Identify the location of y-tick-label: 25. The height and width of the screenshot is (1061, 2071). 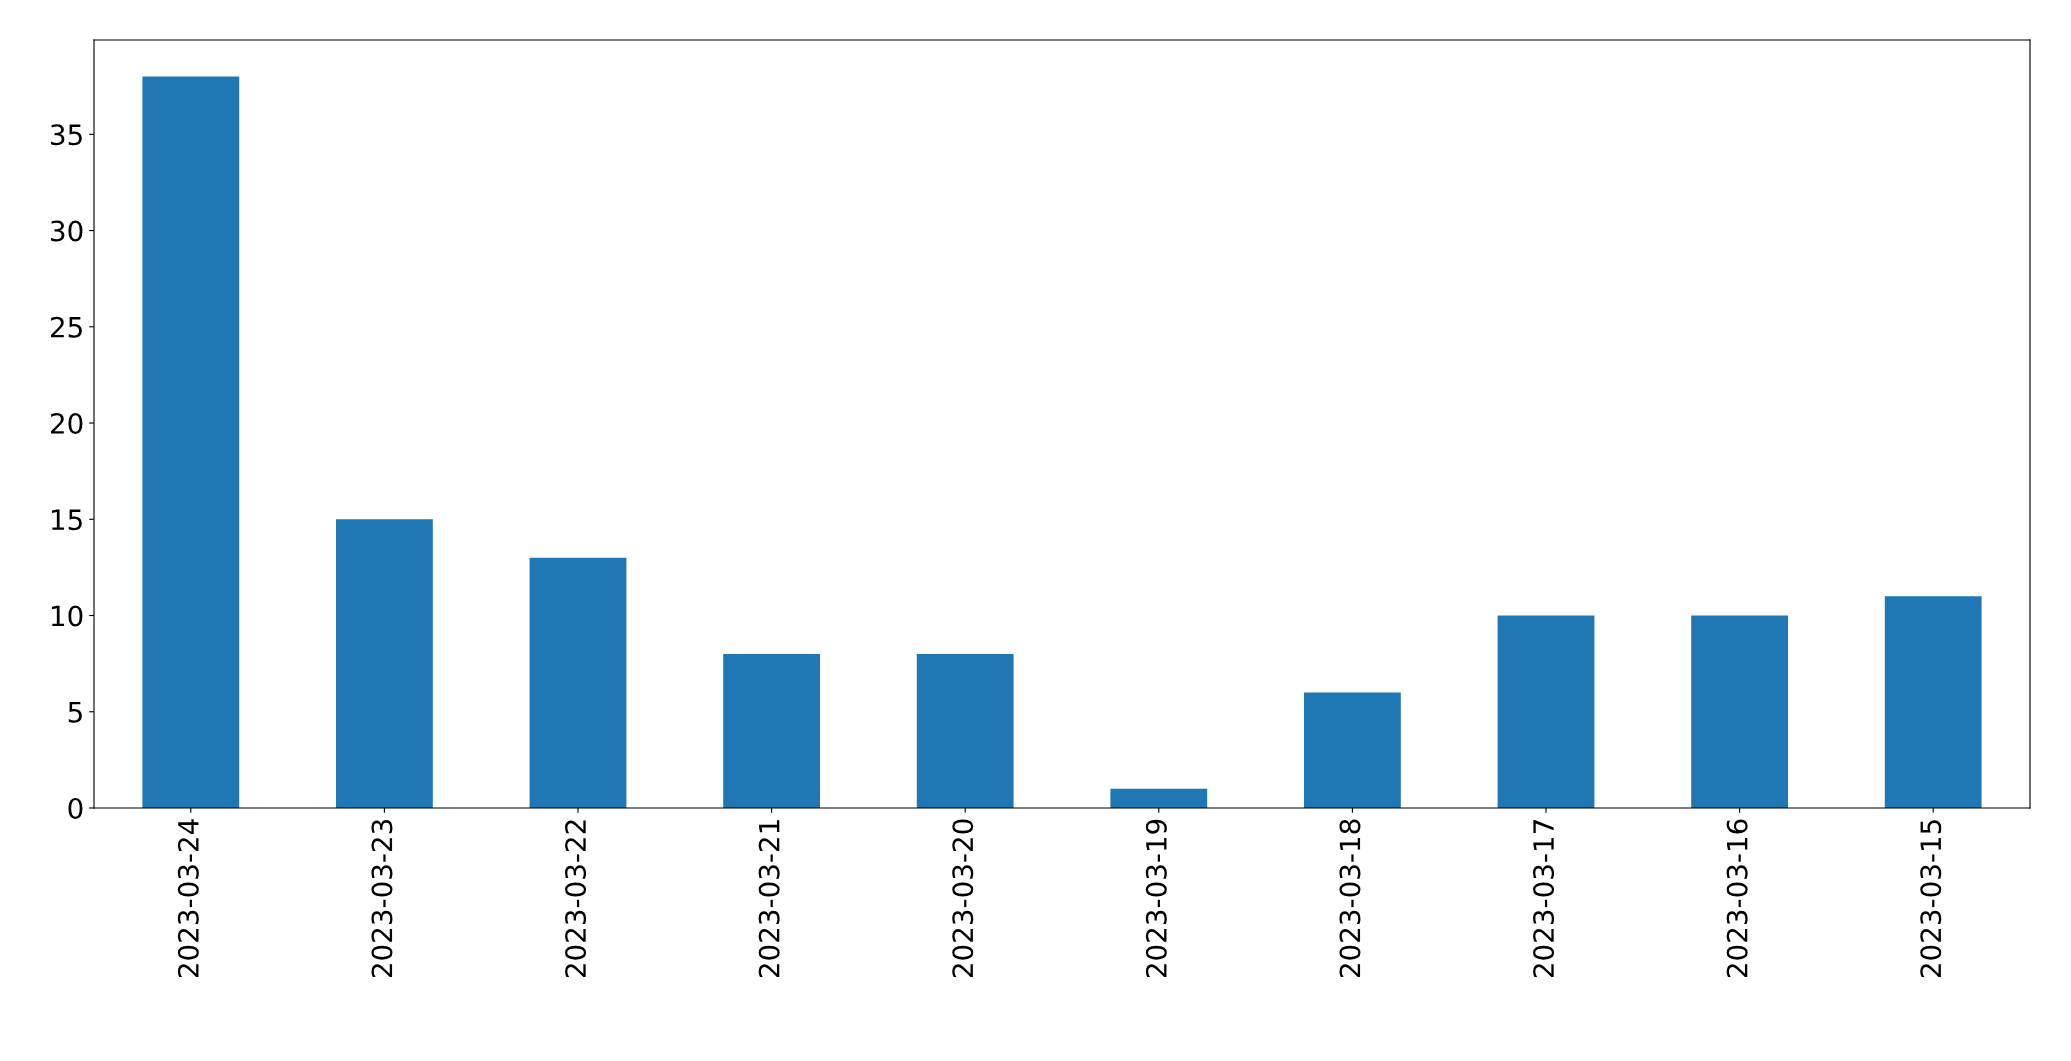
(66, 327).